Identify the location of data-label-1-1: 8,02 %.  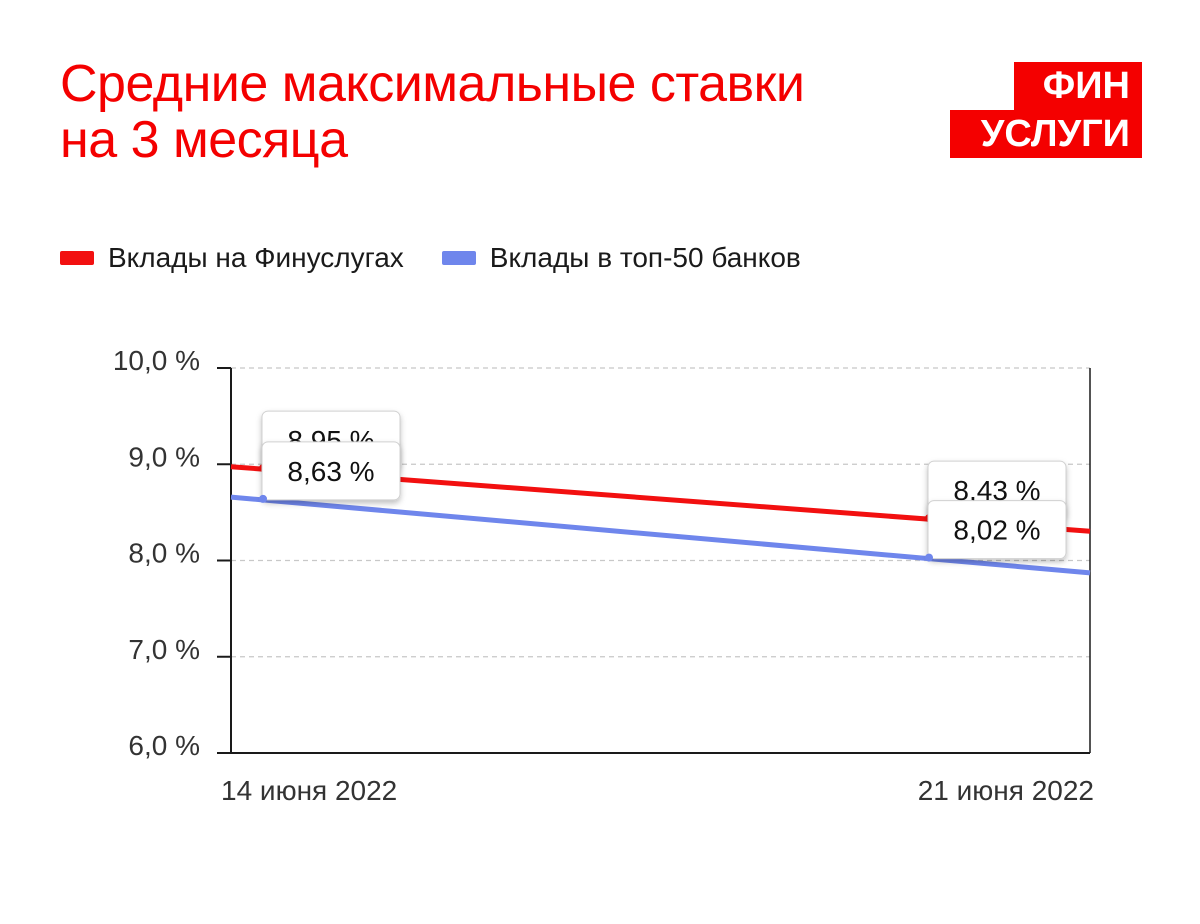
(996, 530).